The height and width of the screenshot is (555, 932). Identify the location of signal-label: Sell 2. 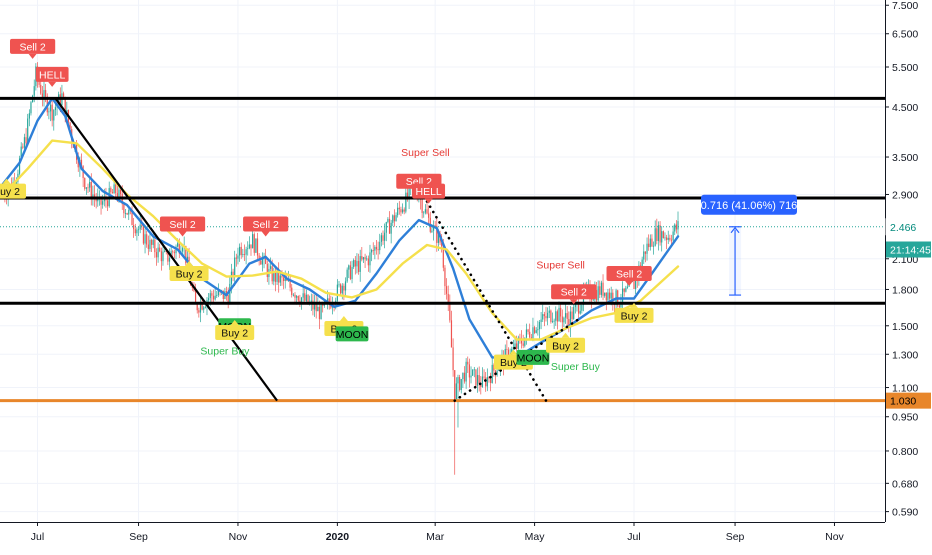
(266, 225).